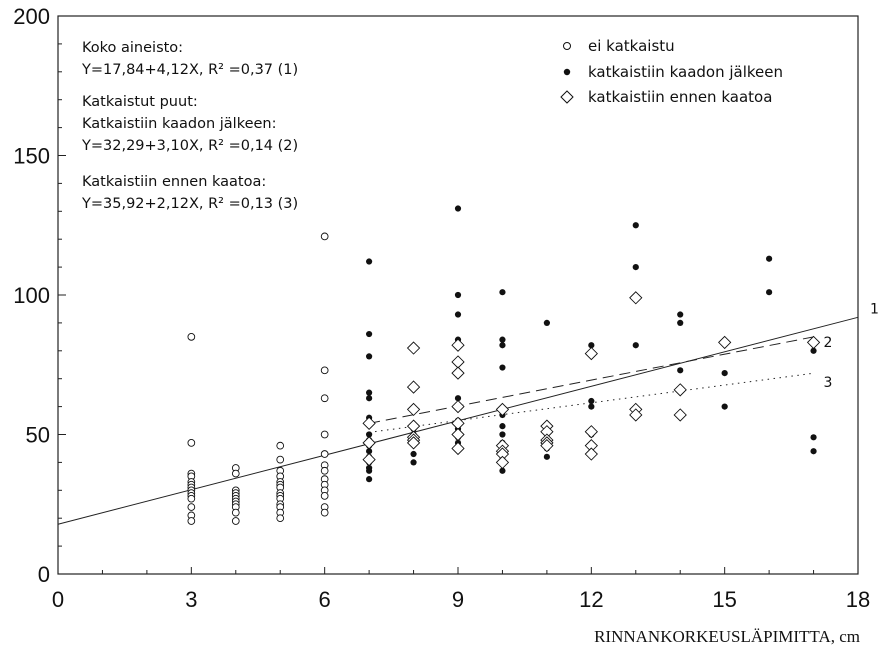 This screenshot has width=878, height=647. What do you see at coordinates (38, 435) in the screenshot?
I see `y-tick-label: 50` at bounding box center [38, 435].